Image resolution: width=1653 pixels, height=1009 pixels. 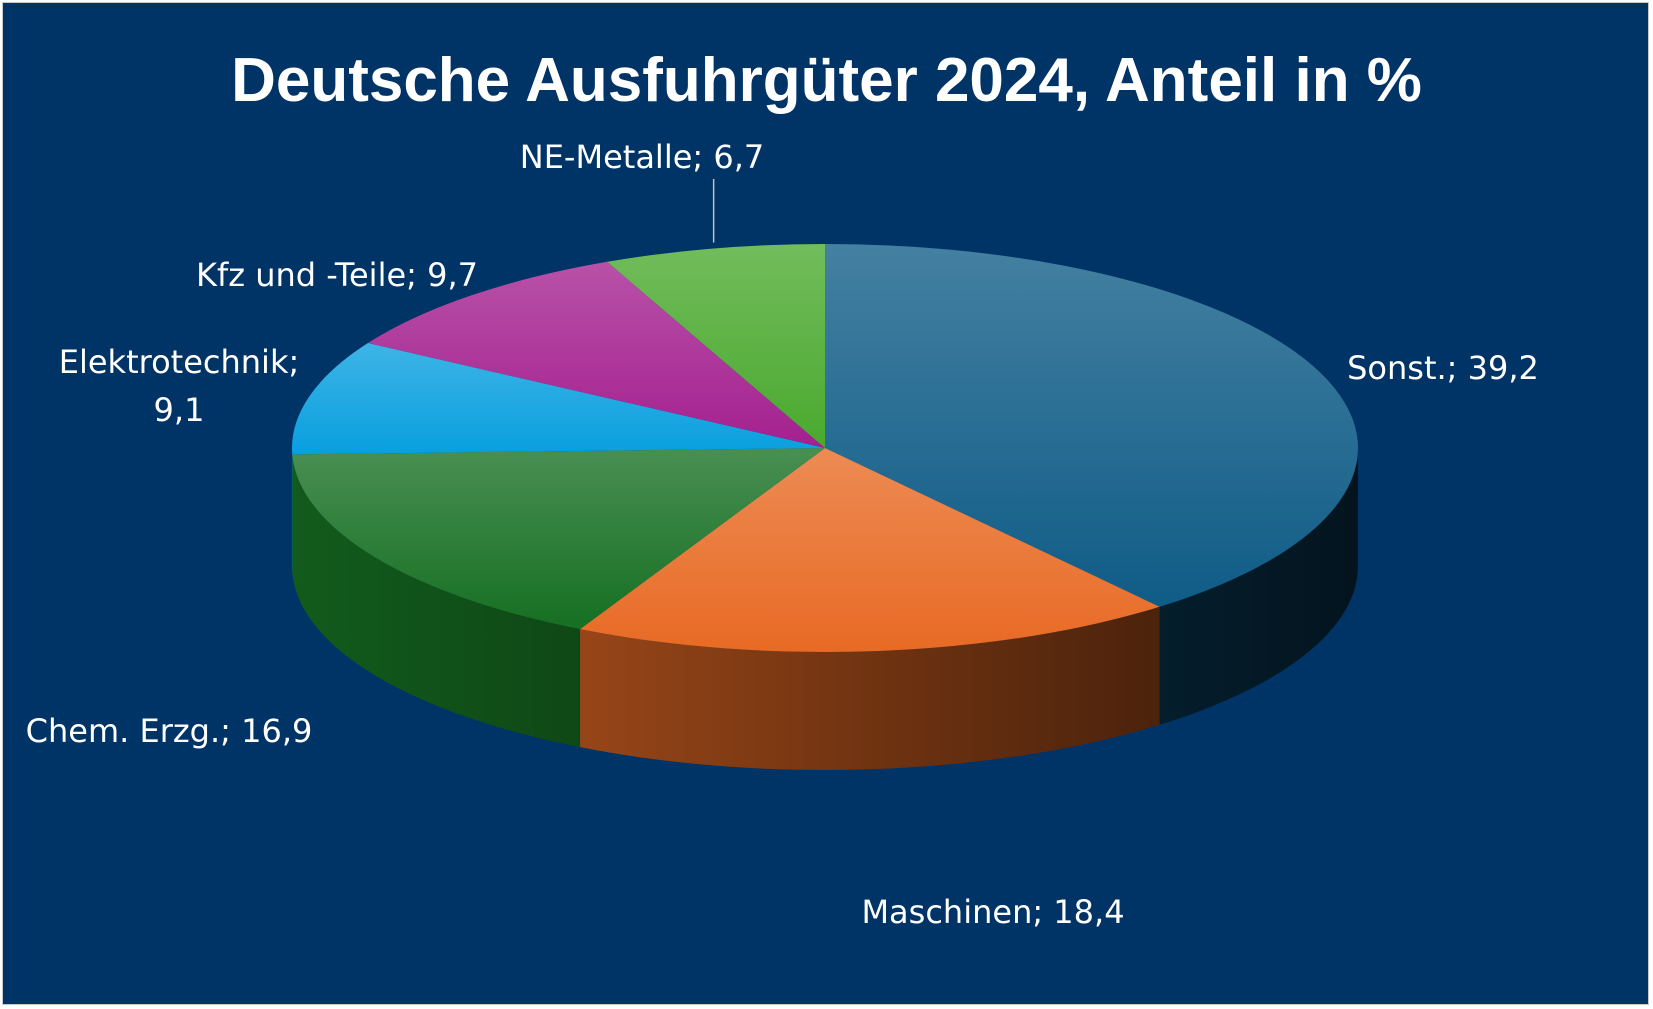 I want to click on pie-side-chem-erzg, so click(x=436, y=601).